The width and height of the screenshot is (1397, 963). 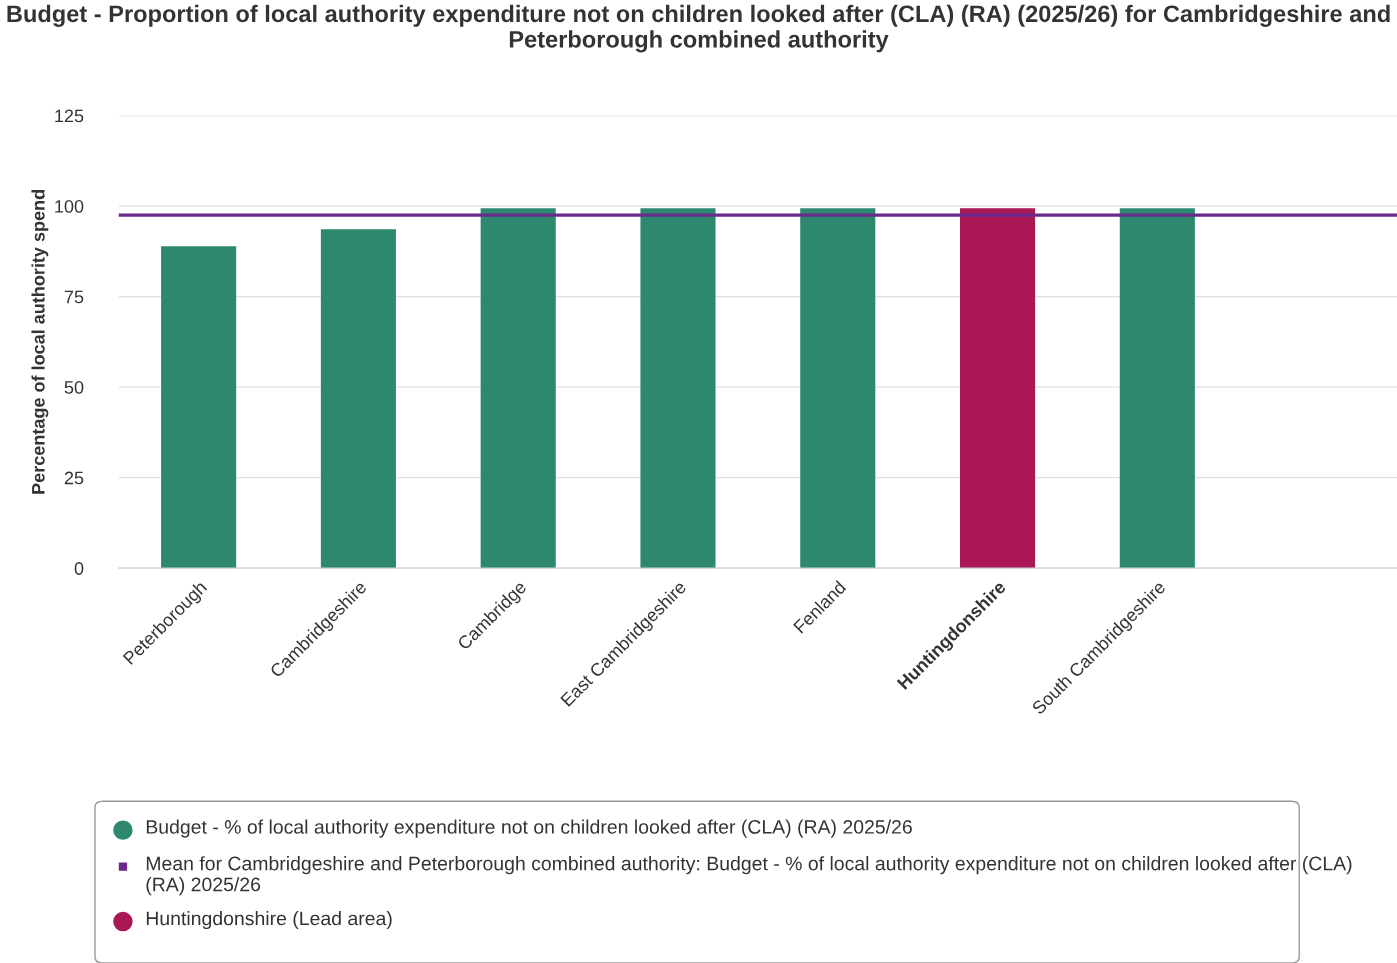 I want to click on legend-label: Huntingdonshire (Lead area), so click(x=269, y=920).